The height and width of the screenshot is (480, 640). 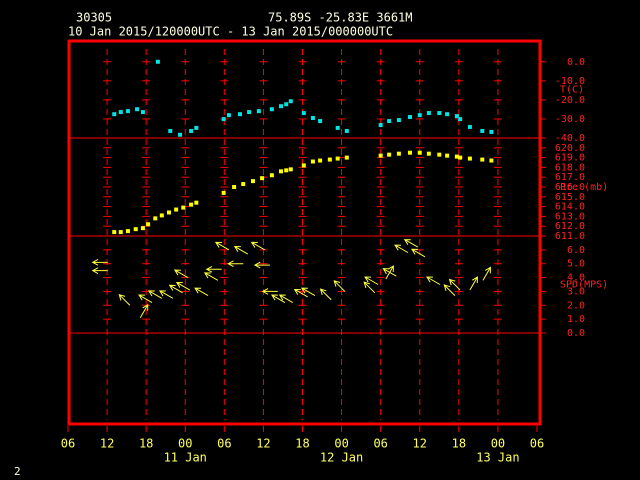 I want to click on y-tick-label: 612.0, so click(x=570, y=226).